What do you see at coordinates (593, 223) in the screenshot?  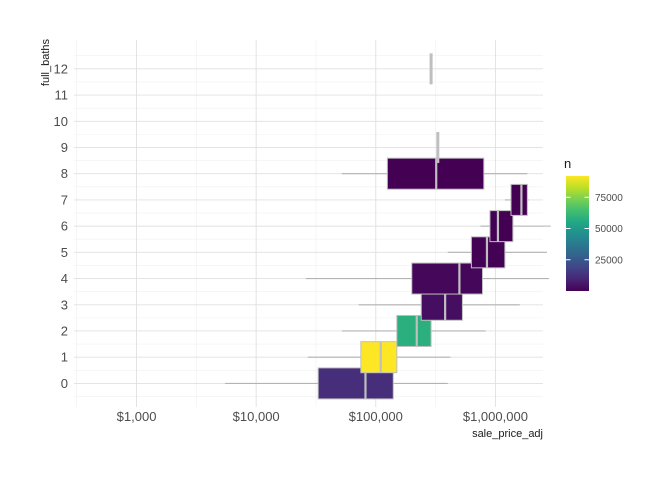 I see `legend: n 25000 50000 75000` at bounding box center [593, 223].